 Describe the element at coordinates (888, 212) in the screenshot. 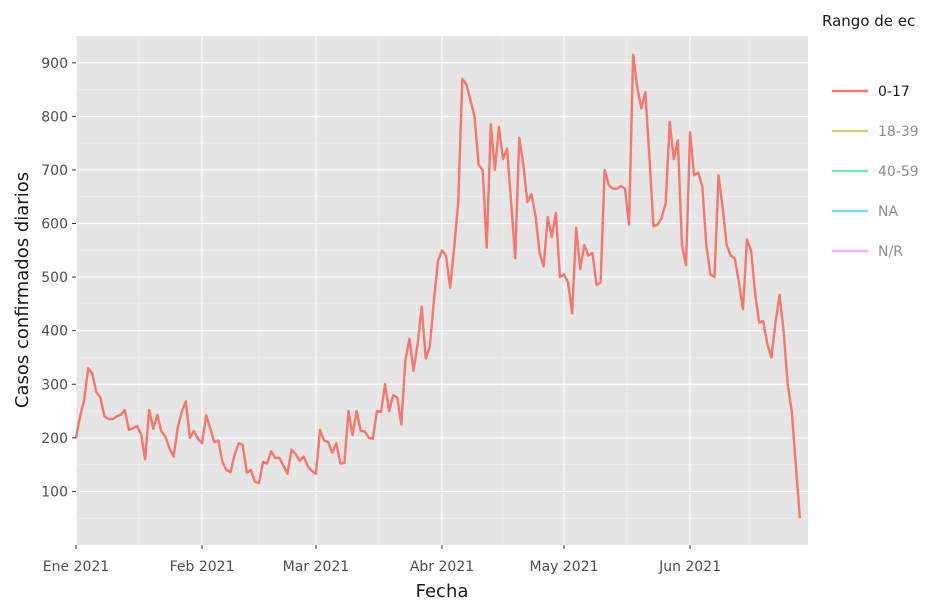

I see `legend-label: NA` at that location.